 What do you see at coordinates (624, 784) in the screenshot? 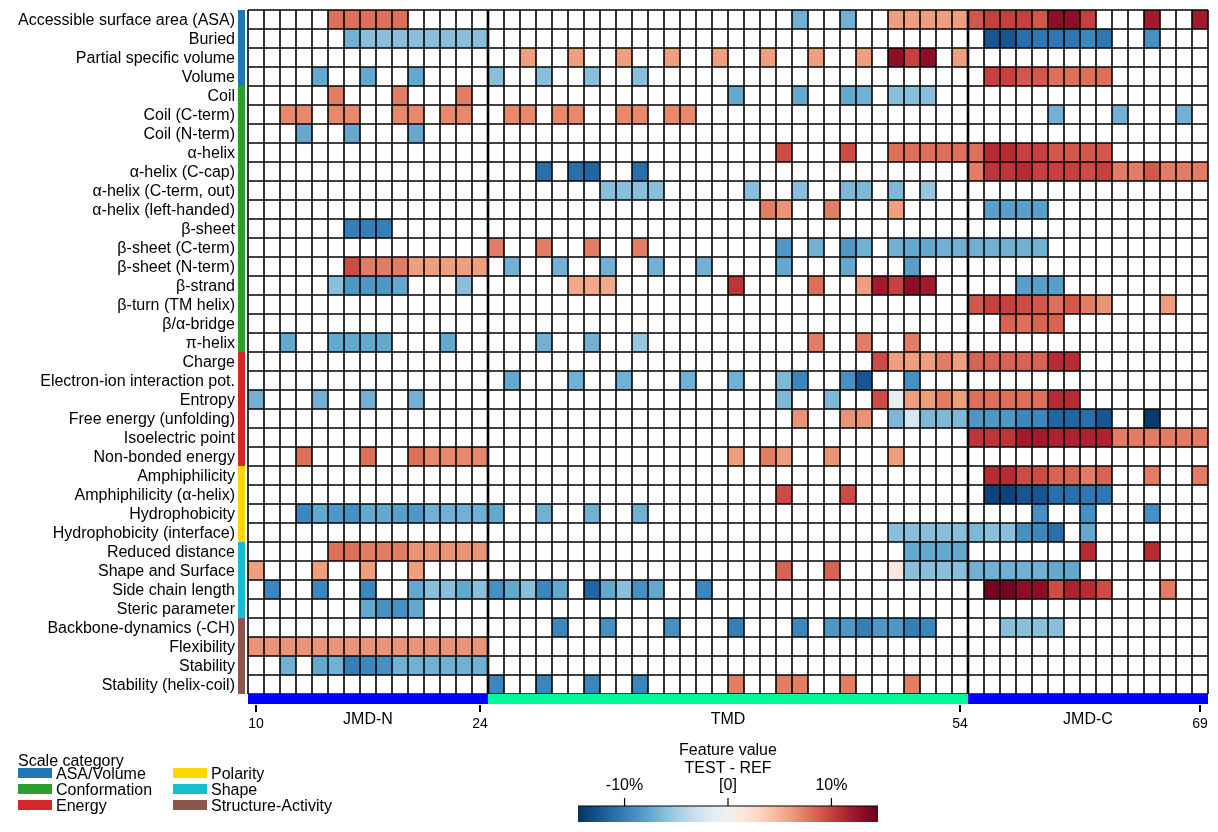
I see `color-bar-label: -10%` at bounding box center [624, 784].